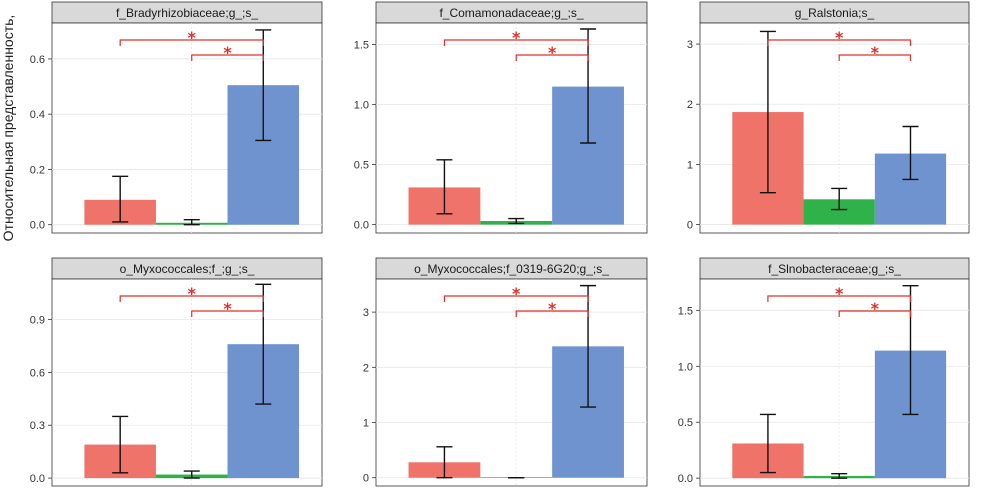  What do you see at coordinates (187, 13) in the screenshot?
I see `facet-title: f_Bradyrhizobiaceae;g_;s_` at bounding box center [187, 13].